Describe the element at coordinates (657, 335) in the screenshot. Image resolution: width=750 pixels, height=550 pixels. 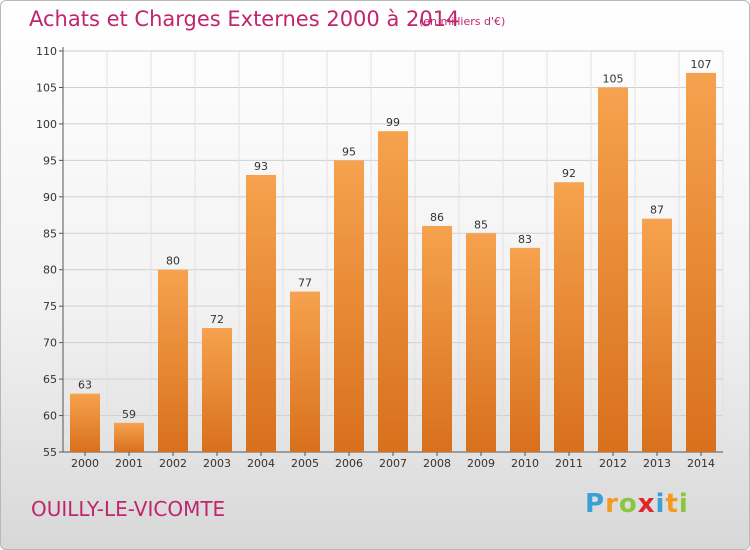
I see `bar-2013` at that location.